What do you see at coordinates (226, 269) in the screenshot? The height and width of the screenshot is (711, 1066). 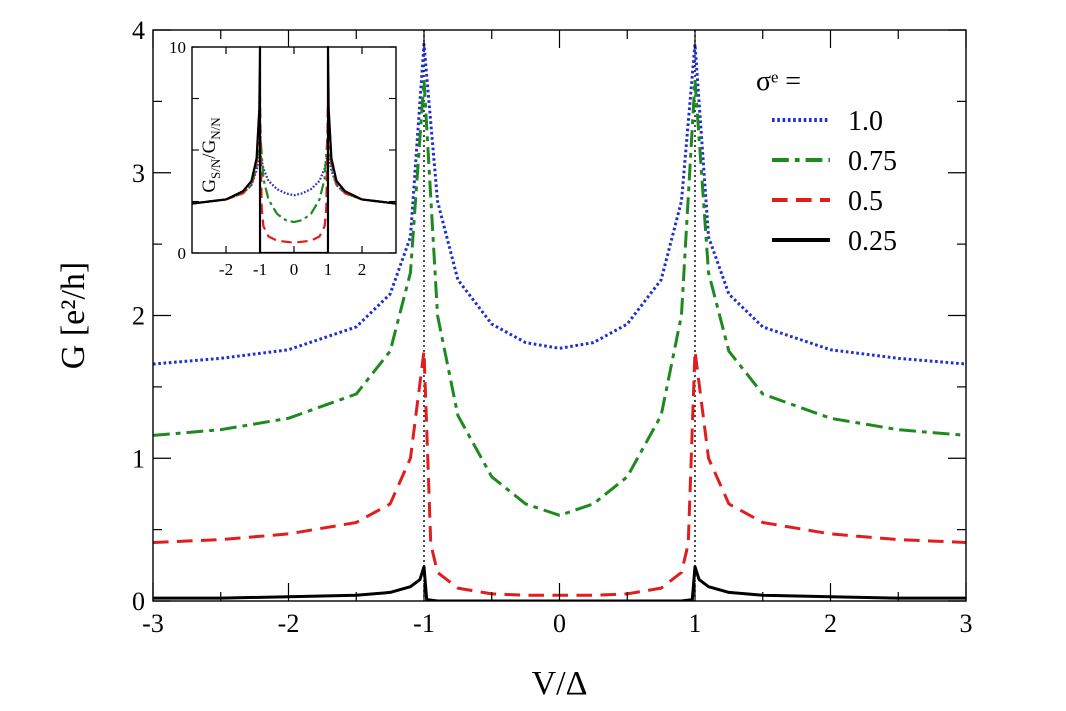 I see `inset-x-tick-label: -2` at bounding box center [226, 269].